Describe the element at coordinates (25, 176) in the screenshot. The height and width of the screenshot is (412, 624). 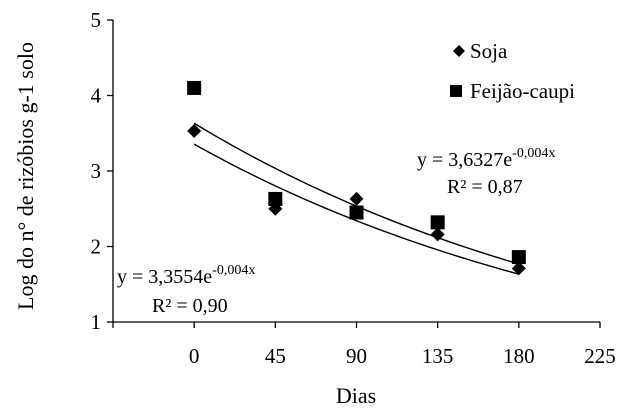
I see `y-axis-title: Log do n° de rizóbios g-1 solo` at that location.